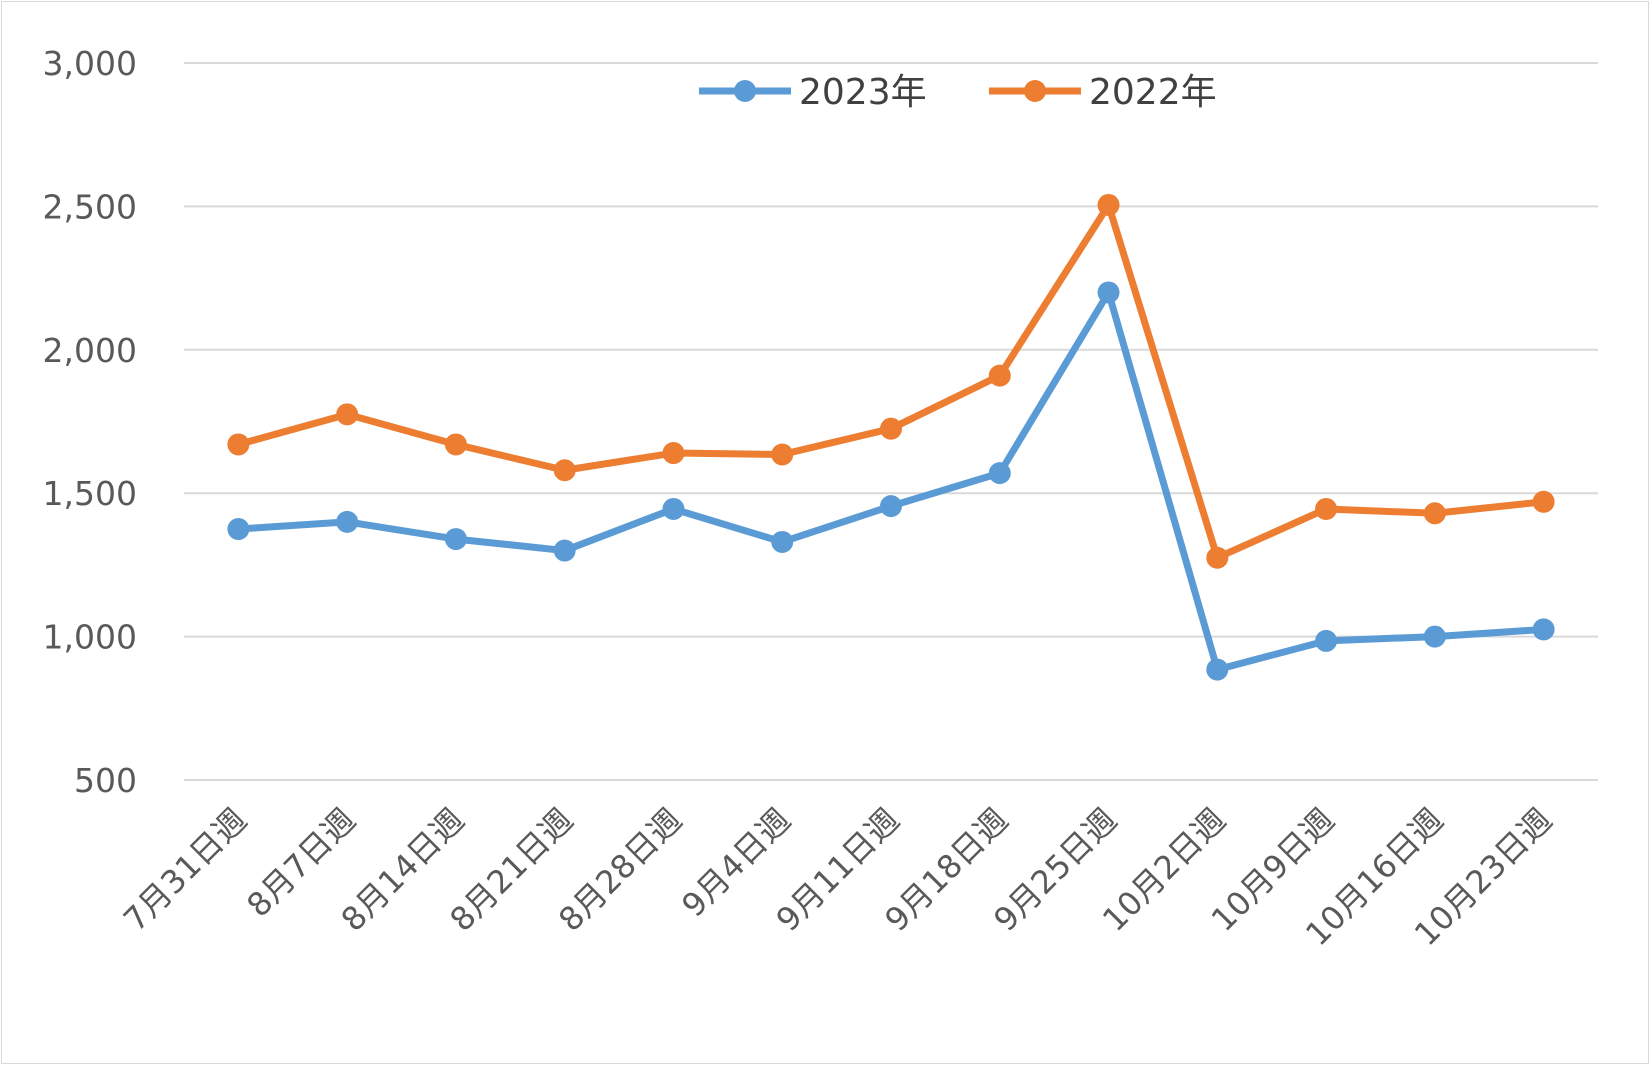  Describe the element at coordinates (105, 780) in the screenshot. I see `y-tick-label: 500` at that location.